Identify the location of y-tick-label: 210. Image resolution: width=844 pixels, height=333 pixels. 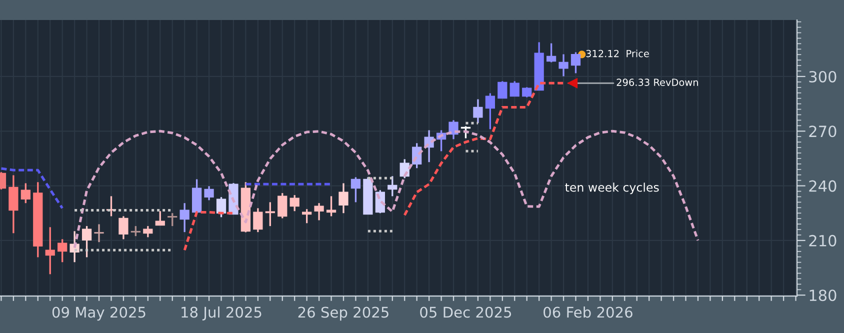
(822, 240).